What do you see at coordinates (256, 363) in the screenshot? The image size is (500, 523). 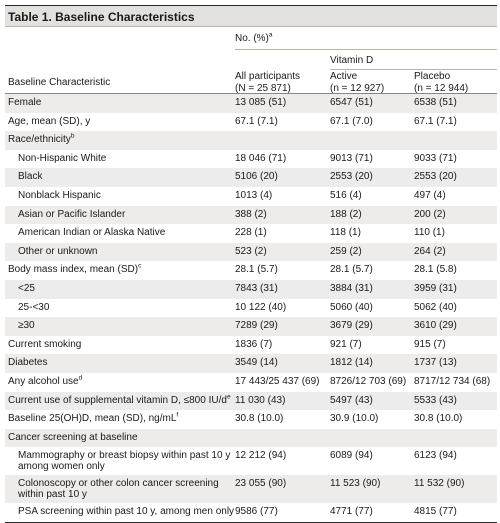 I see `cell-all-participants: 3549 (14)` at bounding box center [256, 363].